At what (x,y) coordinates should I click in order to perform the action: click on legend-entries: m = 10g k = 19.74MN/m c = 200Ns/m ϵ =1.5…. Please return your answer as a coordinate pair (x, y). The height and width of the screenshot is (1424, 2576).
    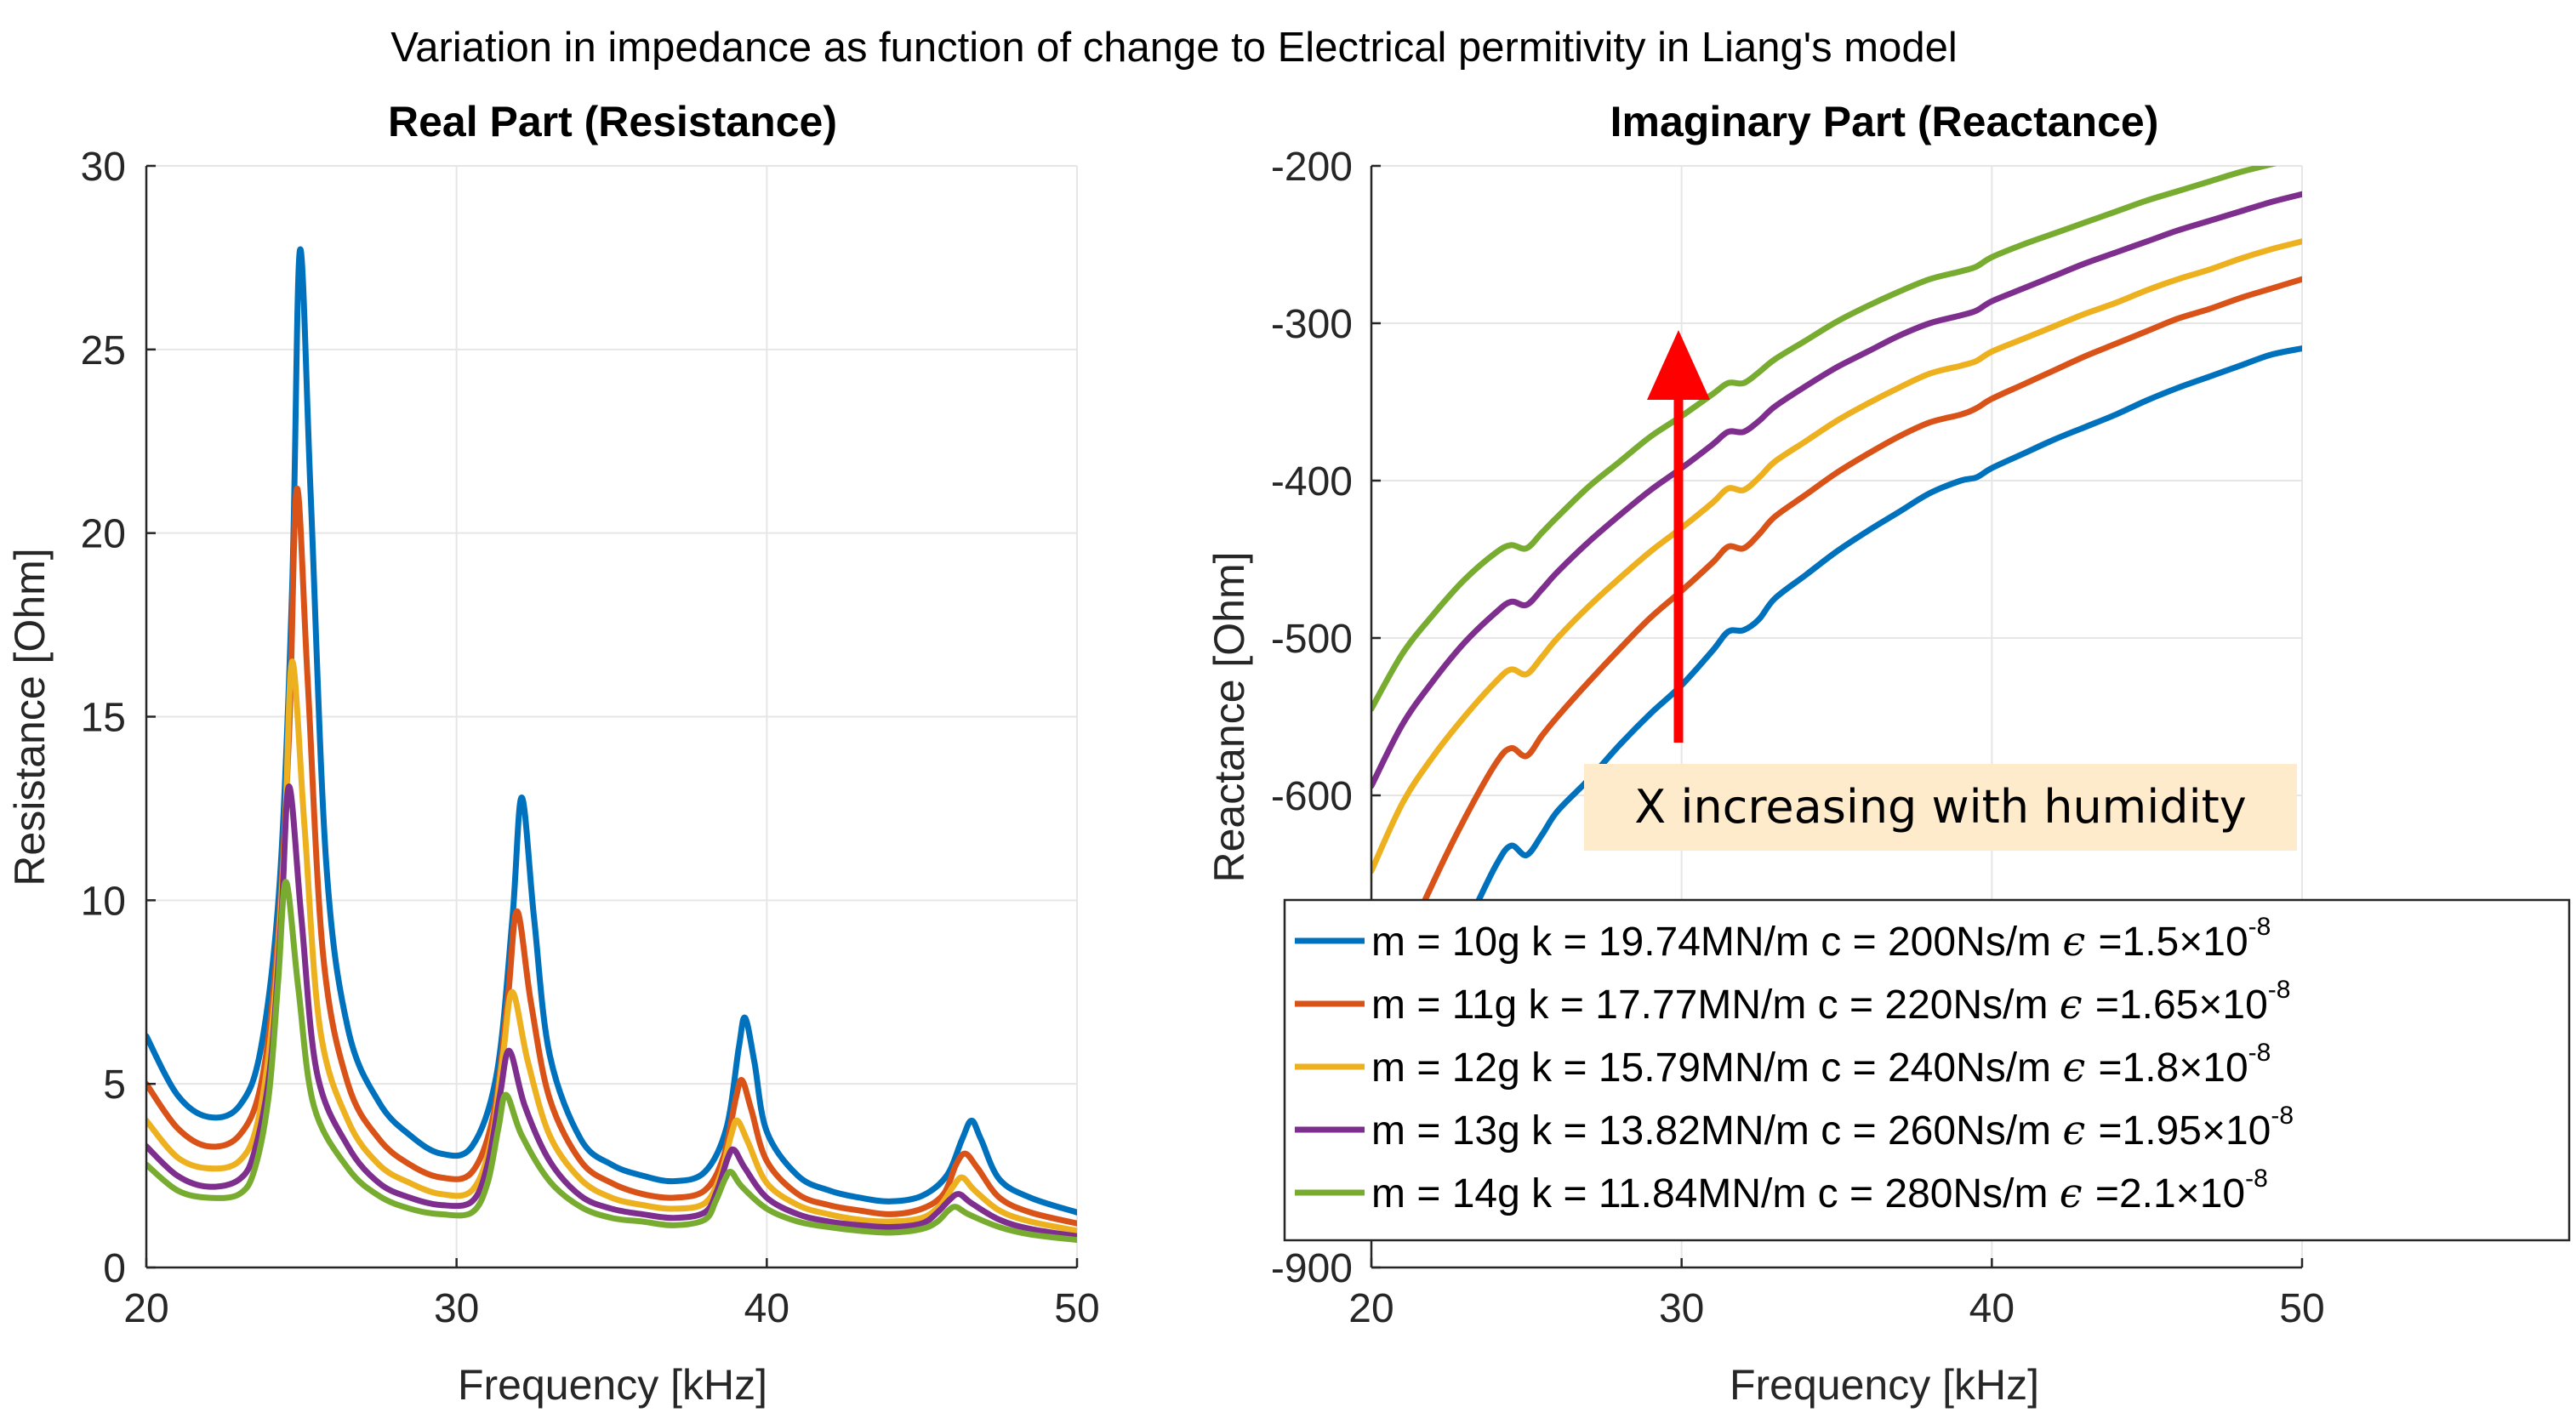
    Looking at the image, I should click on (1795, 1065).